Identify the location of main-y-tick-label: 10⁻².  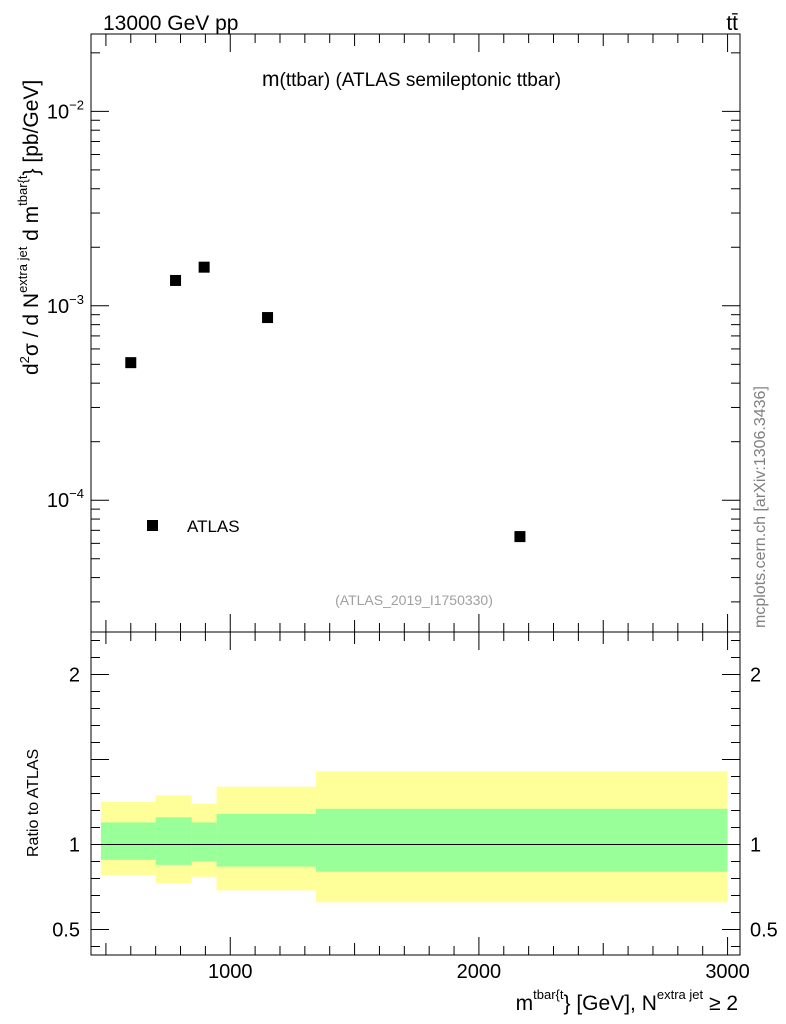
(65, 110).